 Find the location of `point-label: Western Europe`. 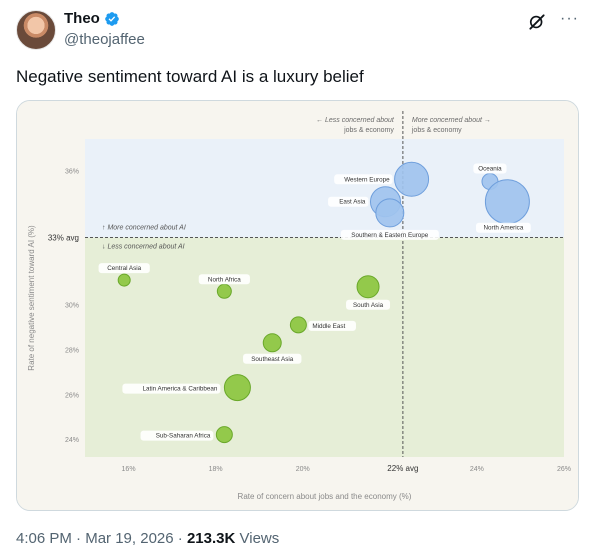

point-label: Western Europe is located at coordinates (367, 179).